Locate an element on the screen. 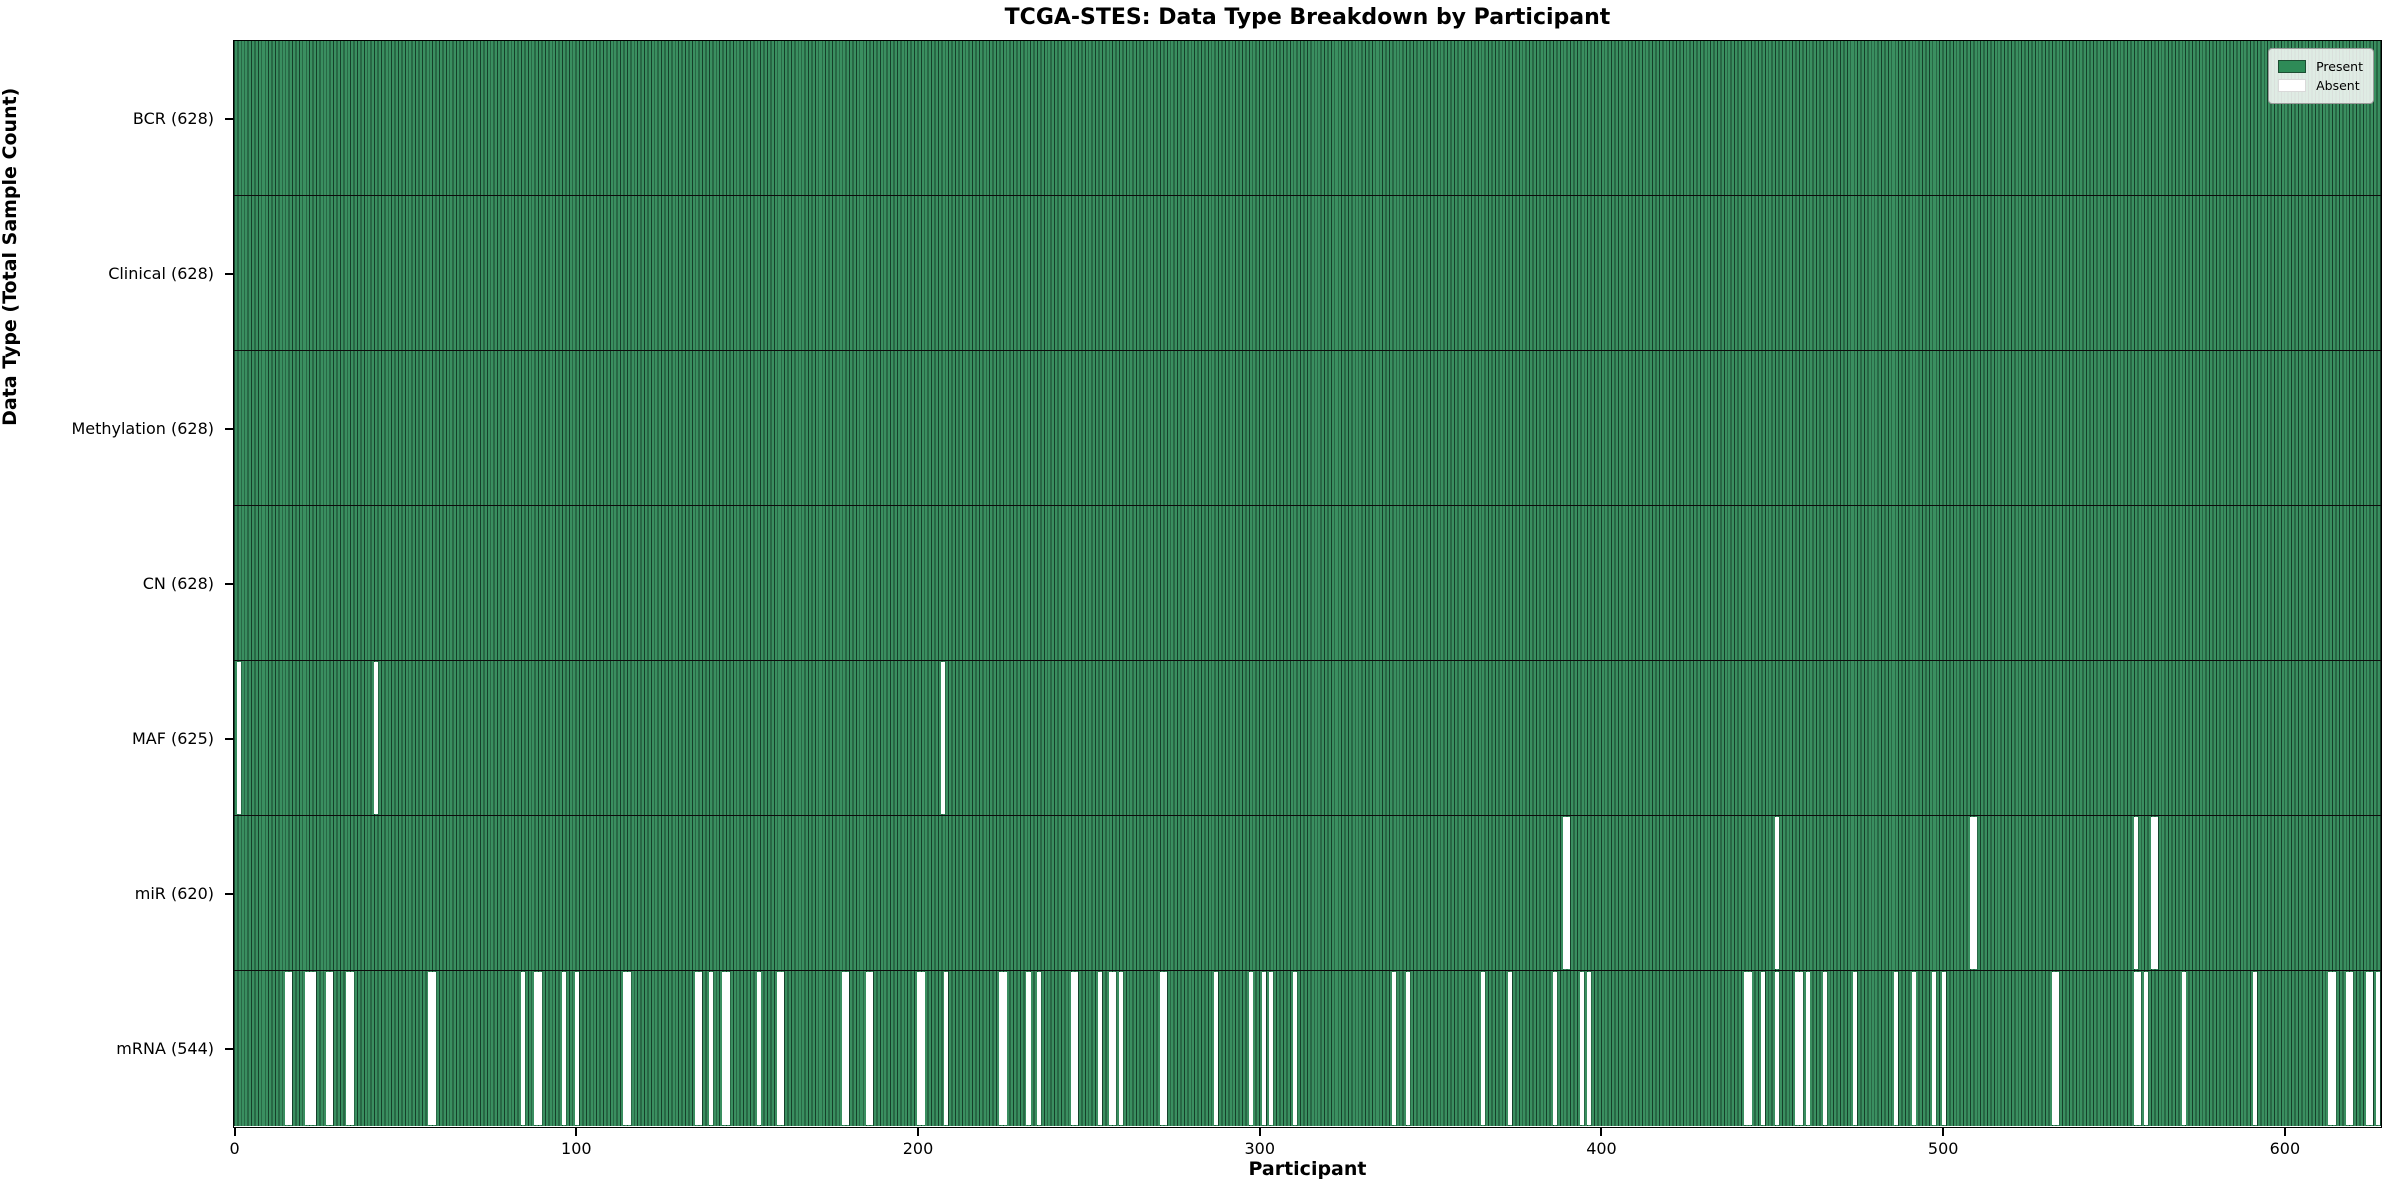  legend-absent-swatch is located at coordinates (2292, 85).